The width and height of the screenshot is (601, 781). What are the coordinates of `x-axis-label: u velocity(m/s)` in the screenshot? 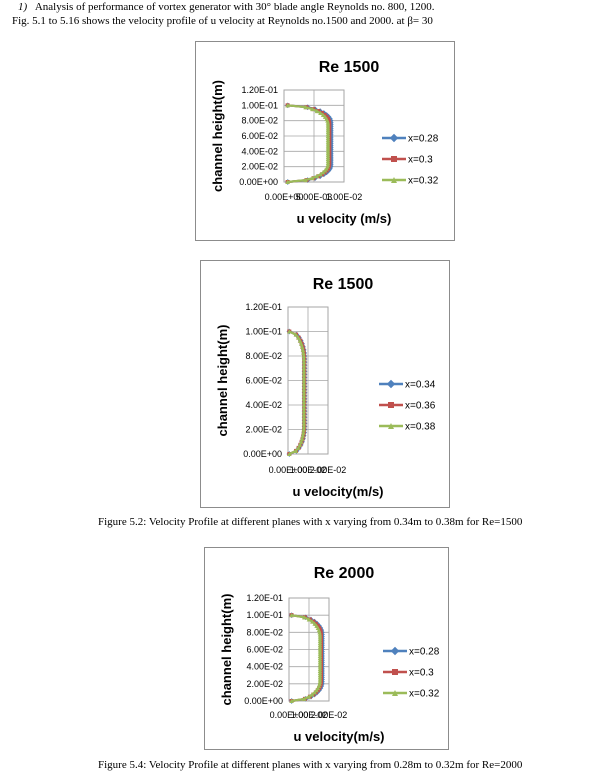 It's located at (337, 491).